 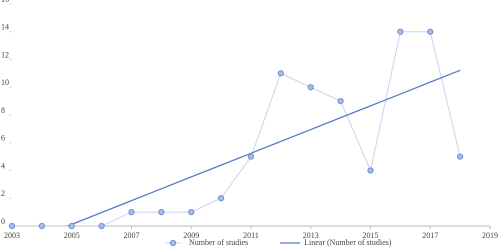 I want to click on x-tick-label: 2013, so click(x=311, y=235).